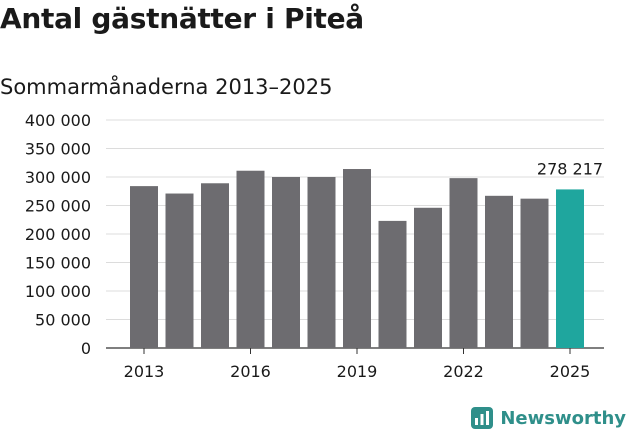  Describe the element at coordinates (428, 277) in the screenshot. I see `bar-2021` at that location.